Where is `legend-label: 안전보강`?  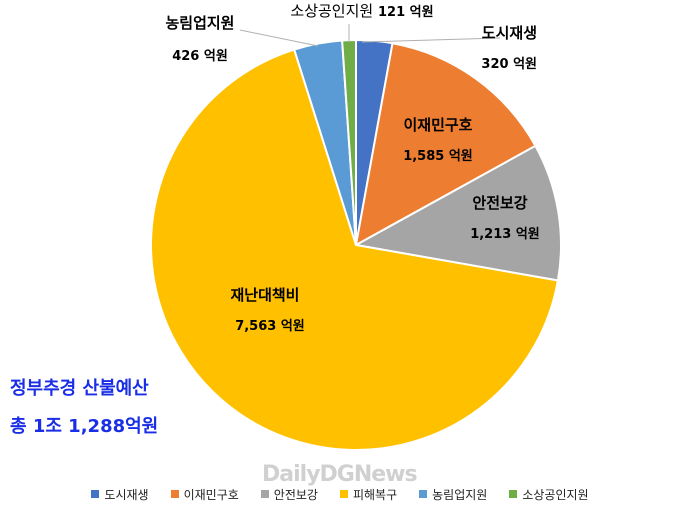 legend-label: 안전보강 is located at coordinates (295, 494).